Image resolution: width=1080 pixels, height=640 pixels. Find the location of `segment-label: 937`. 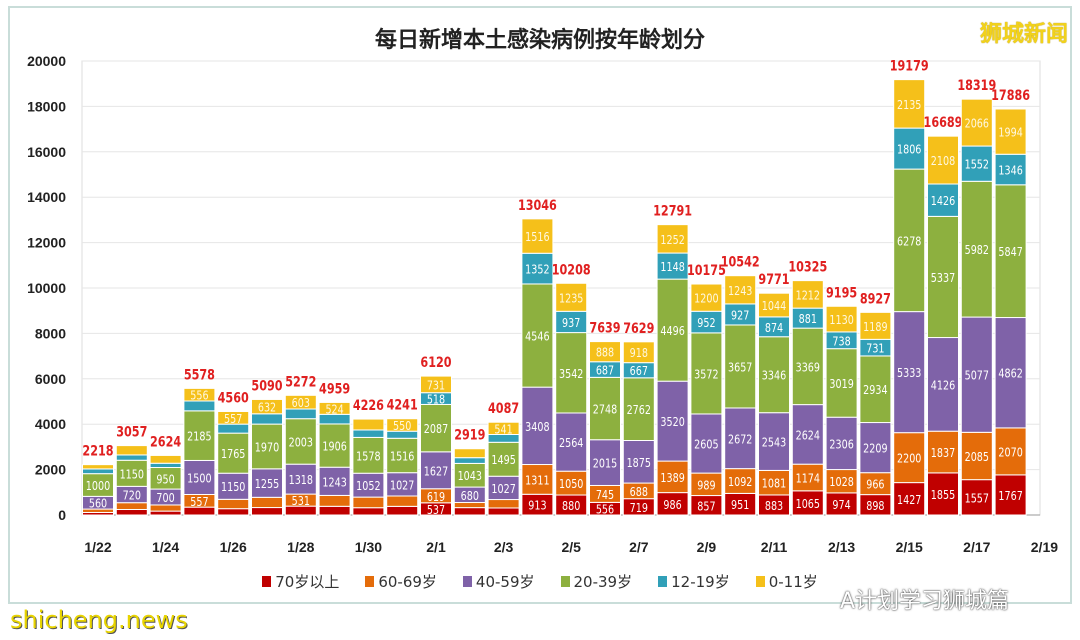

segment-label: 937 is located at coordinates (571, 323).